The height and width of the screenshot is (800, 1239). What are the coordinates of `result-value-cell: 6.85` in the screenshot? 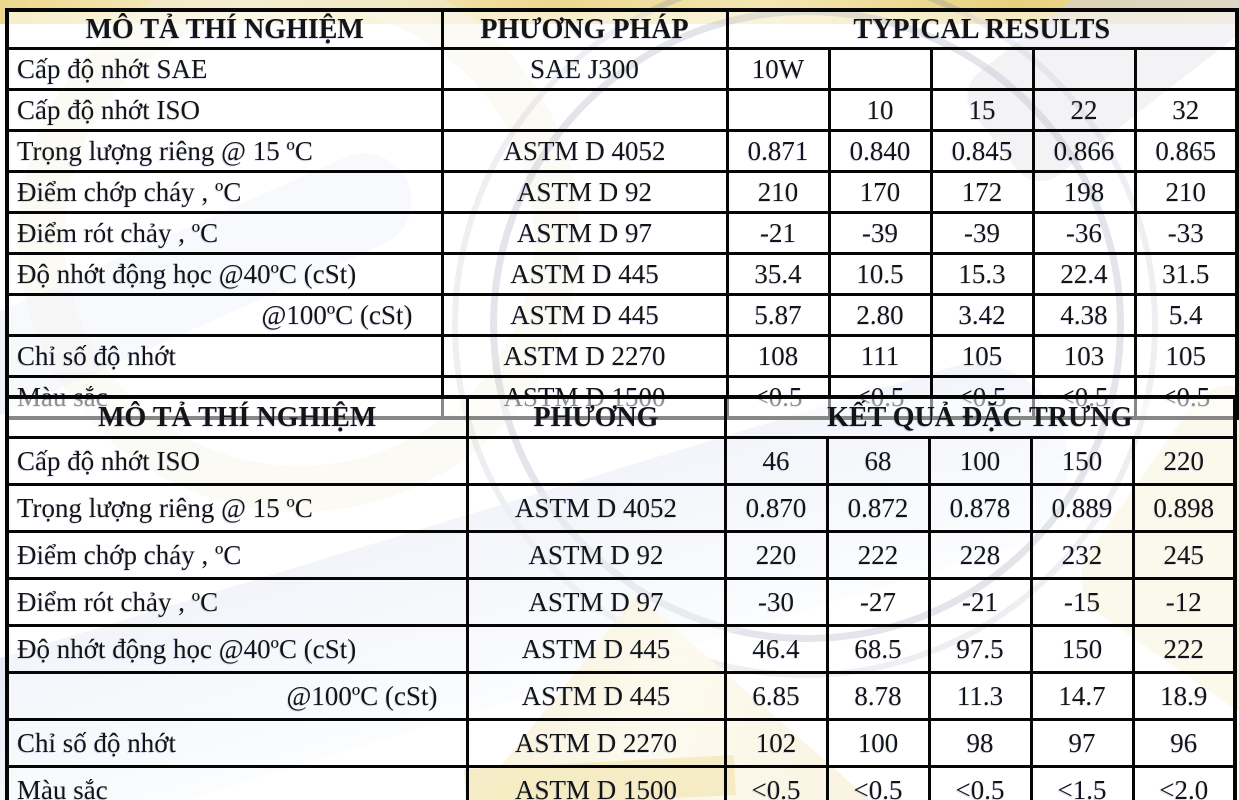 It's located at (776, 696).